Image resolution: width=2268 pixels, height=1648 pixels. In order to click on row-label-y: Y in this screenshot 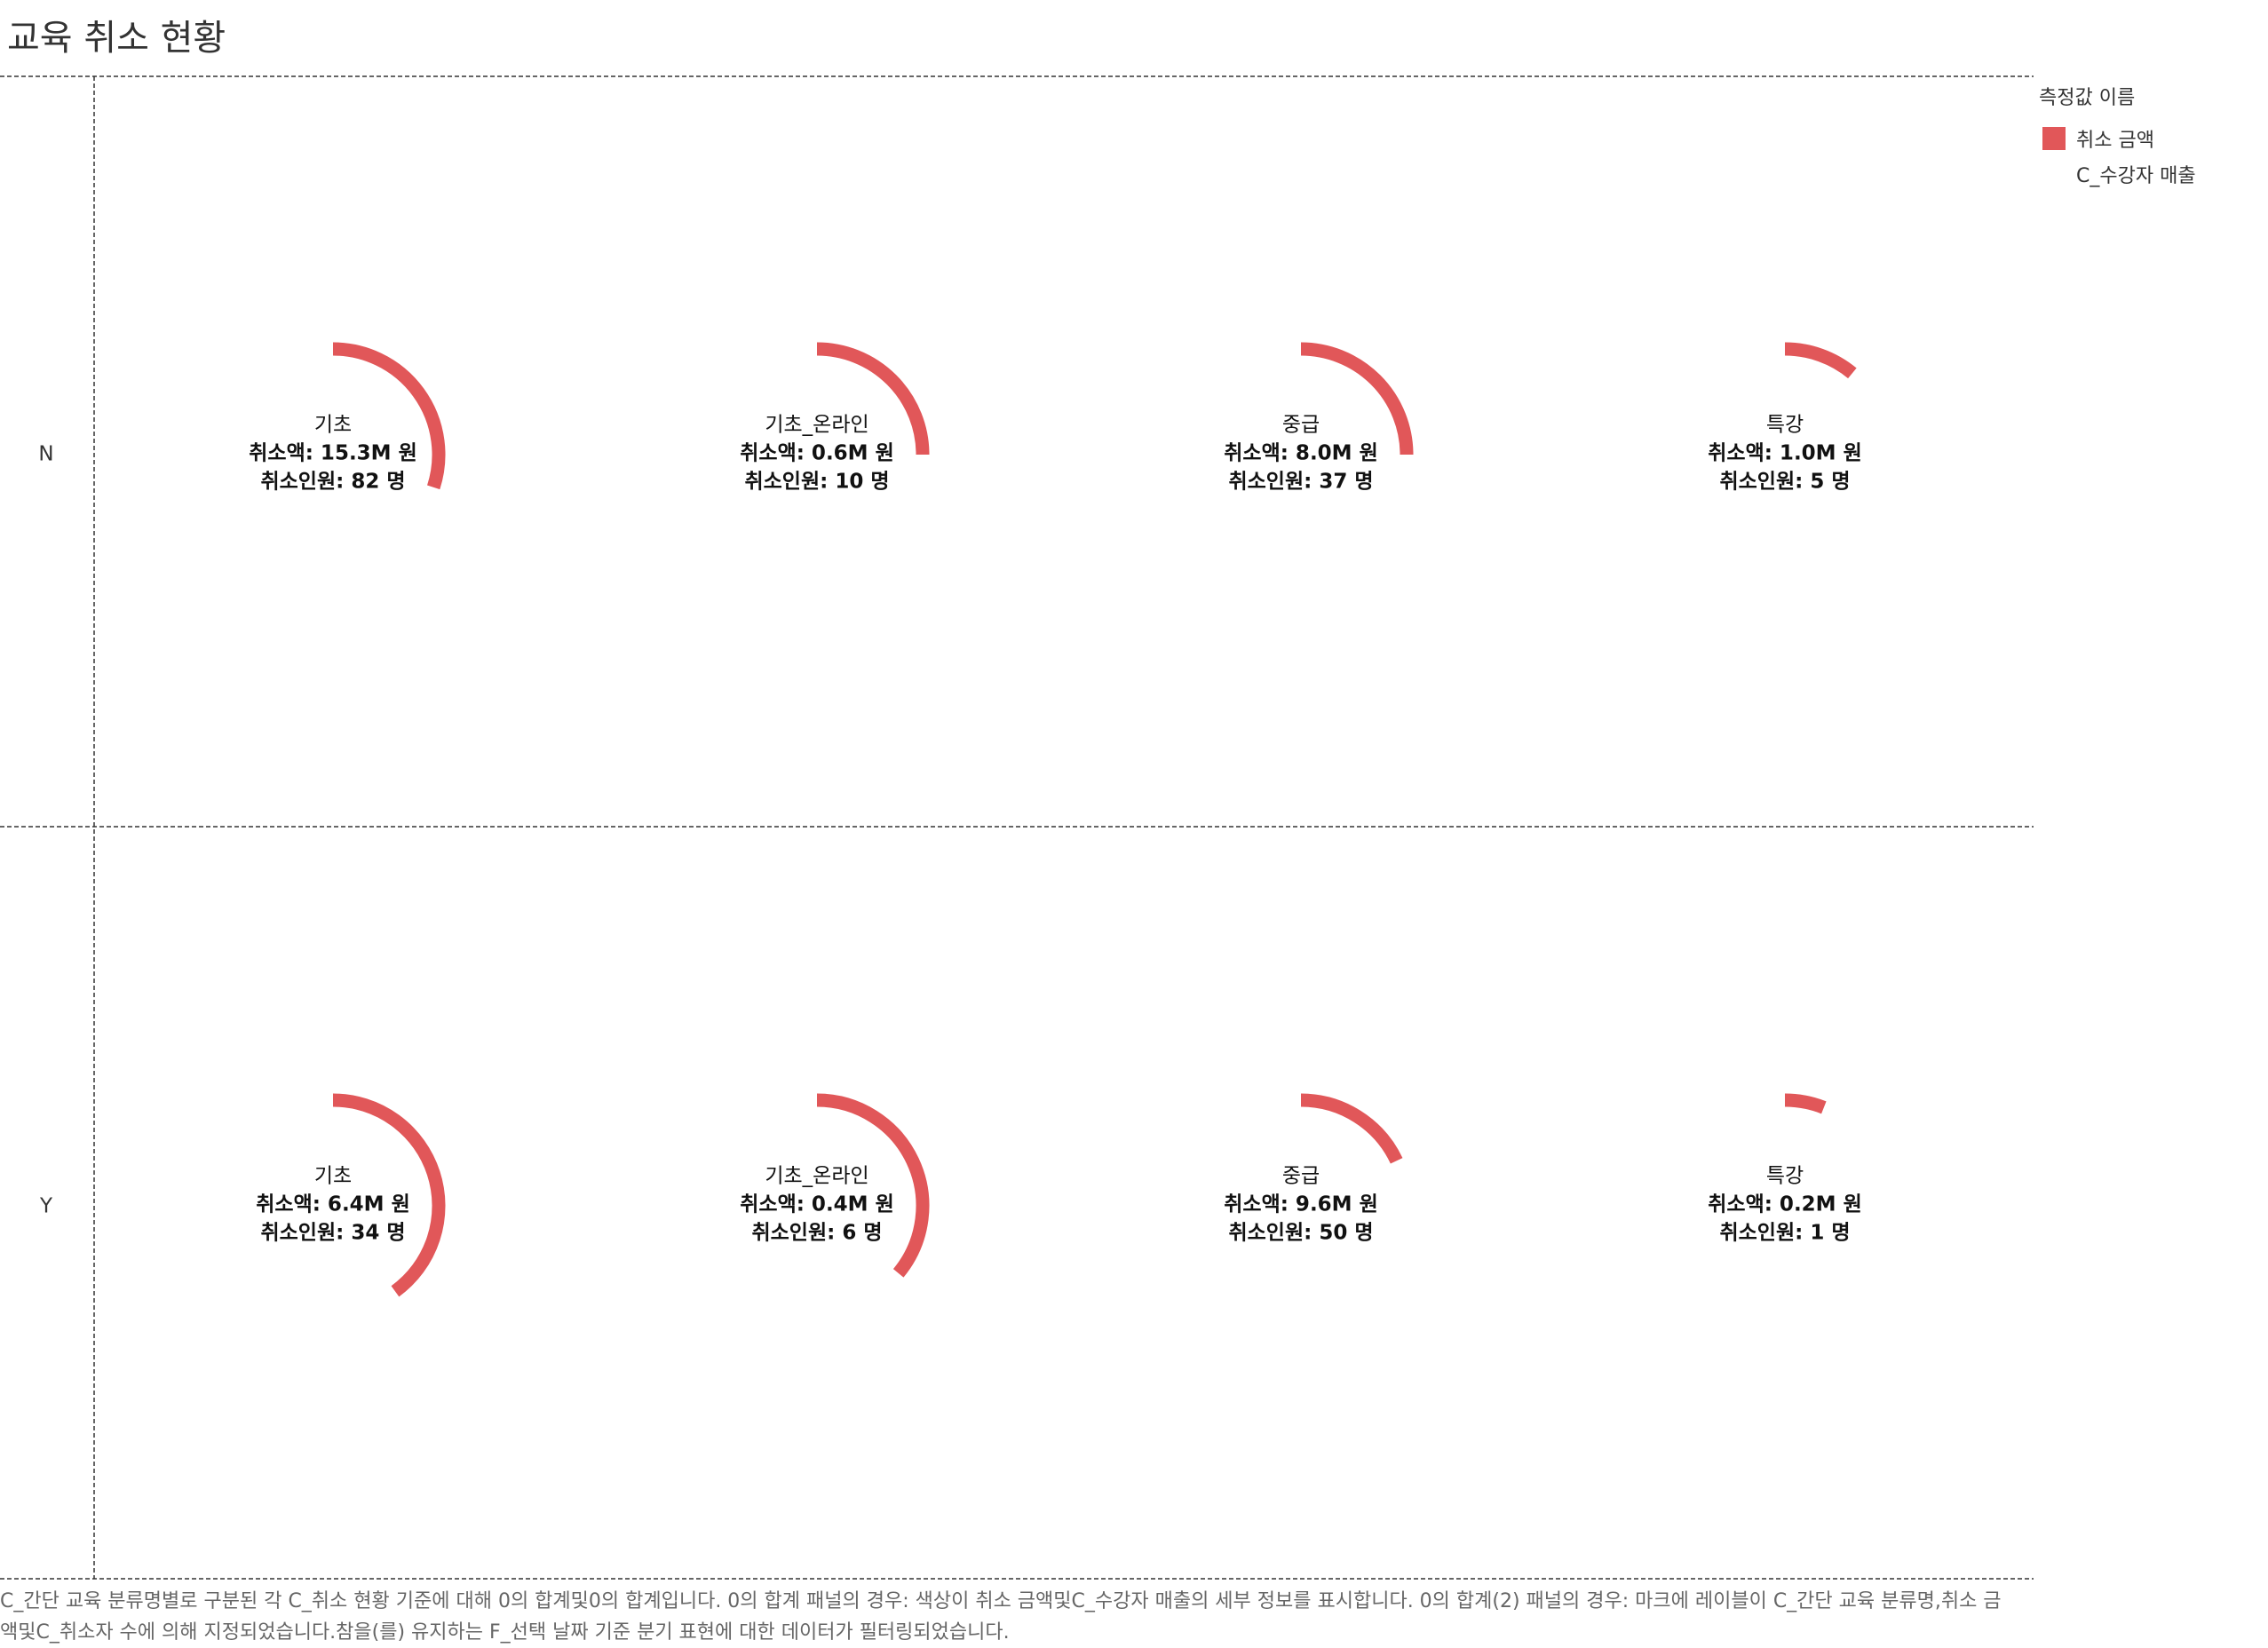, I will do `click(46, 1206)`.